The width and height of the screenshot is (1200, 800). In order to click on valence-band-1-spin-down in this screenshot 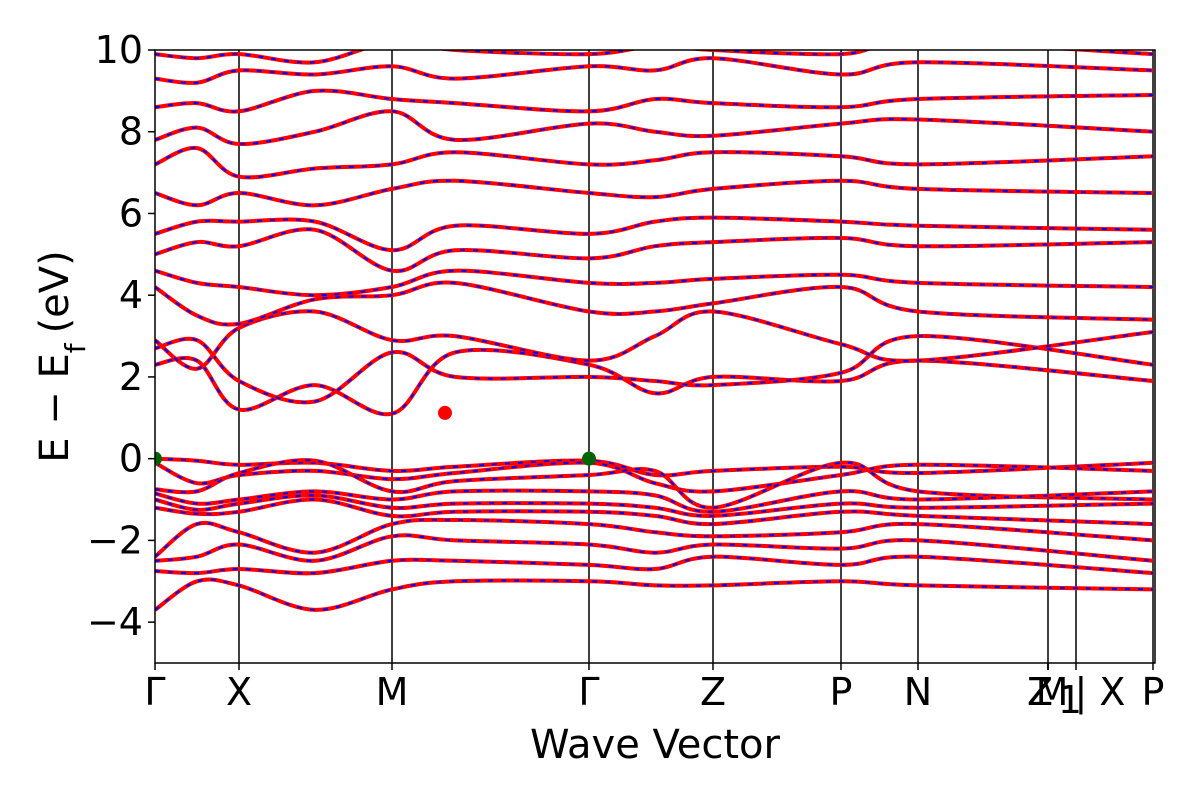, I will do `click(654, 477)`.